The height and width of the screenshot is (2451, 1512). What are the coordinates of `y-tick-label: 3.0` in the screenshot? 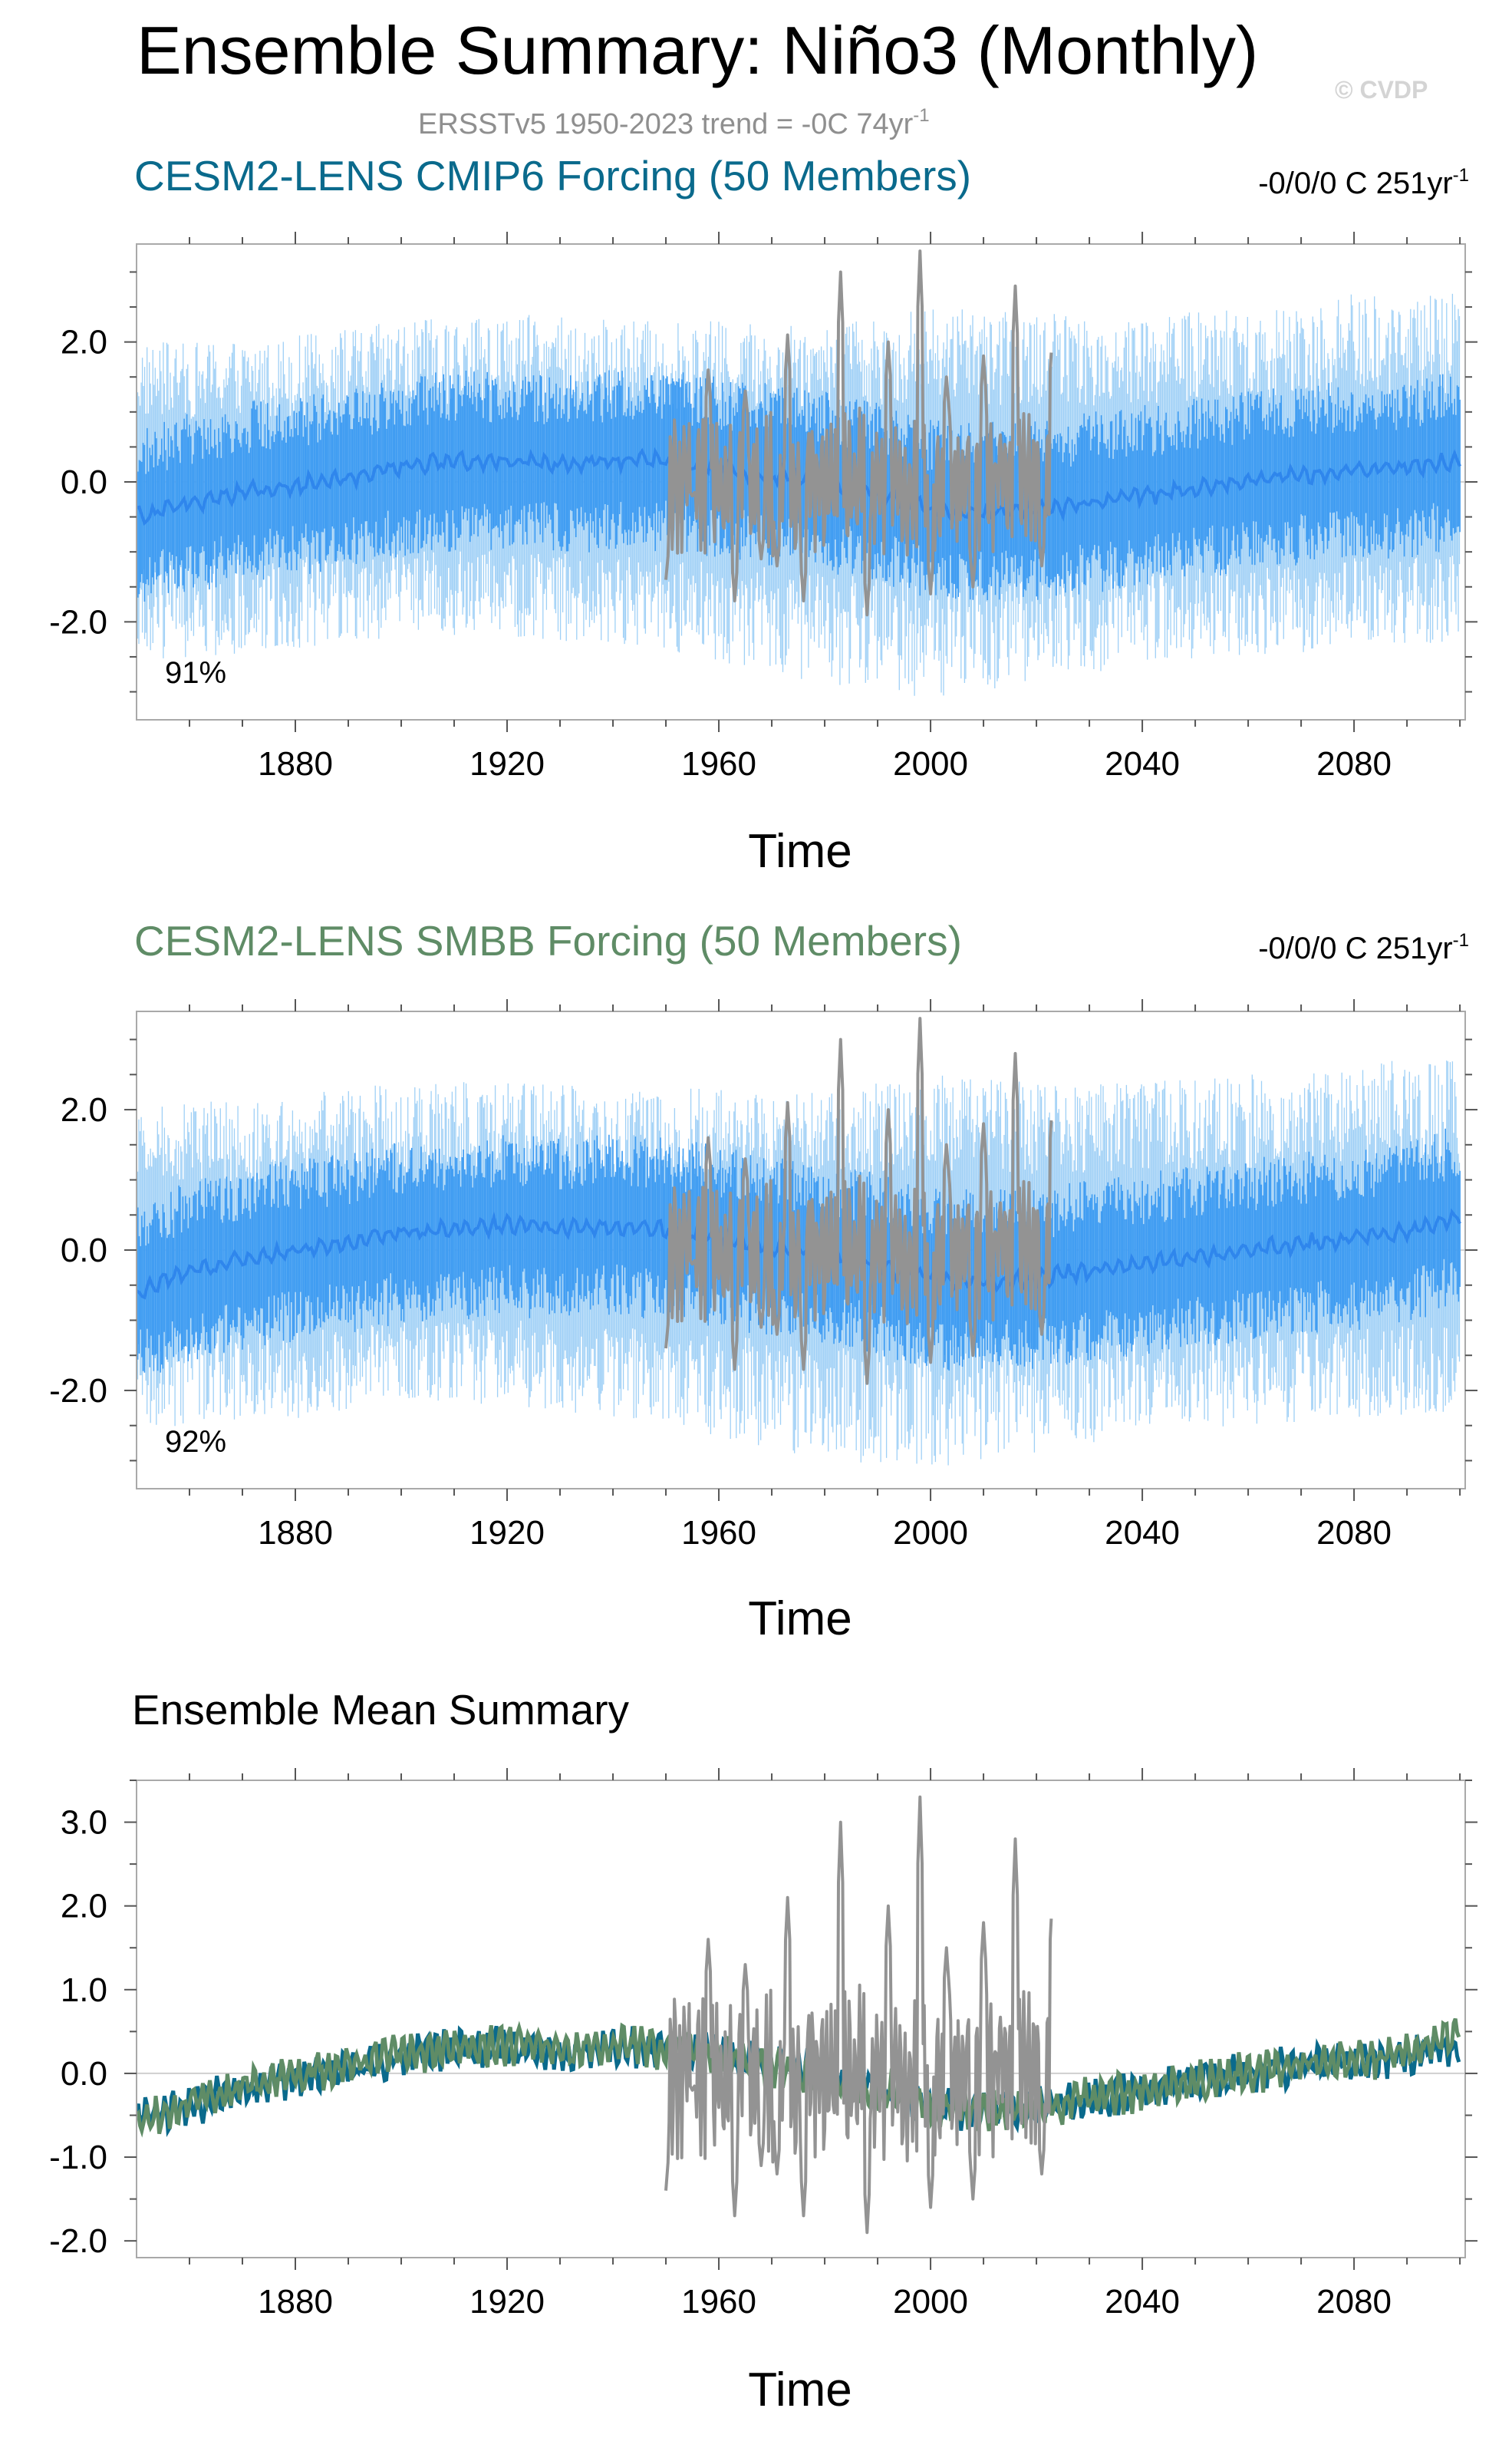 It's located at (84, 1823).